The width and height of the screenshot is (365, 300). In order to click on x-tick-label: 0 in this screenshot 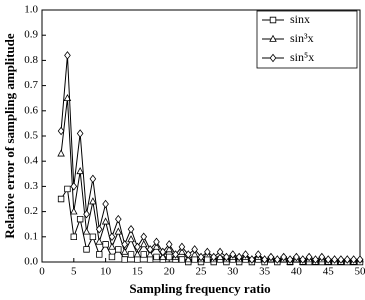, I will do `click(42, 272)`.